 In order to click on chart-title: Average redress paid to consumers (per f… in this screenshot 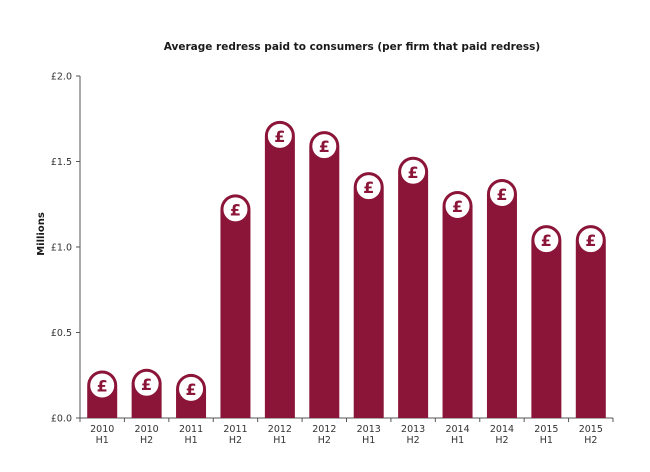, I will do `click(352, 47)`.